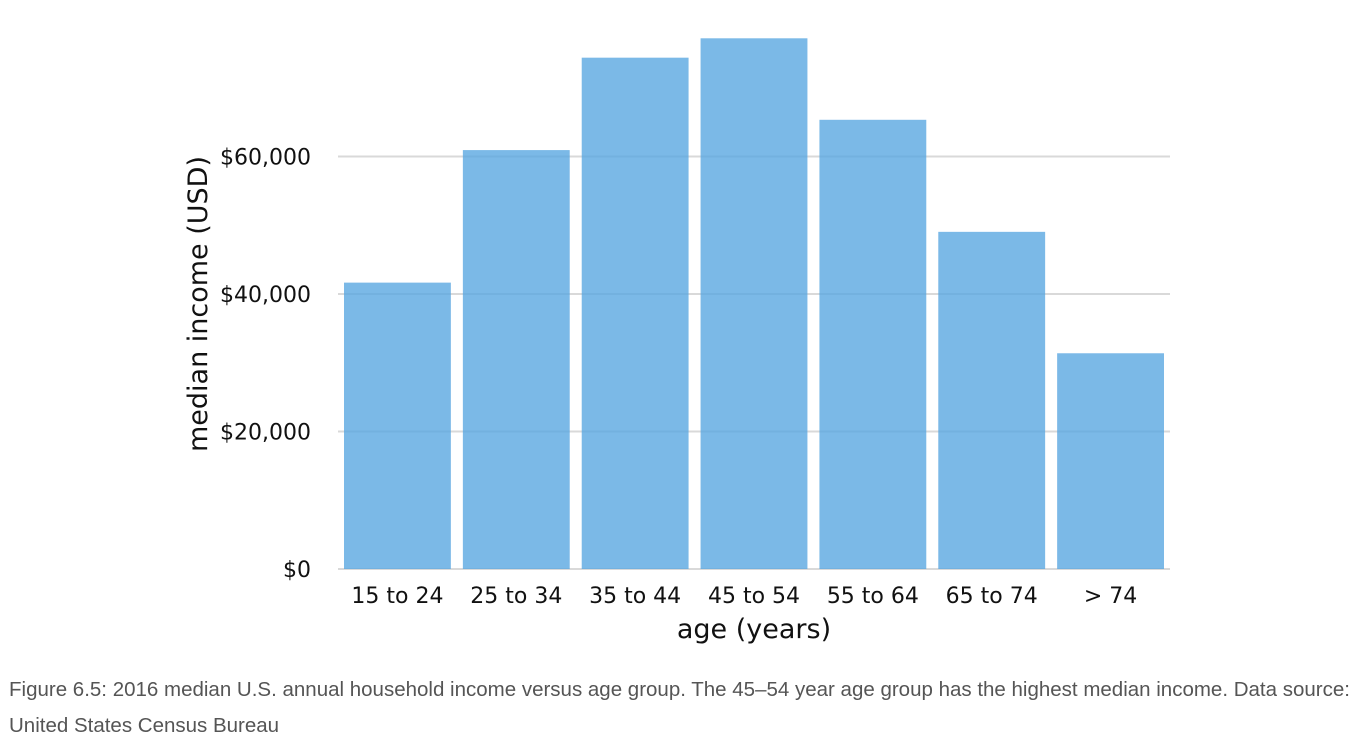  What do you see at coordinates (992, 596) in the screenshot?
I see `x-tick-label: 65 to 74` at bounding box center [992, 596].